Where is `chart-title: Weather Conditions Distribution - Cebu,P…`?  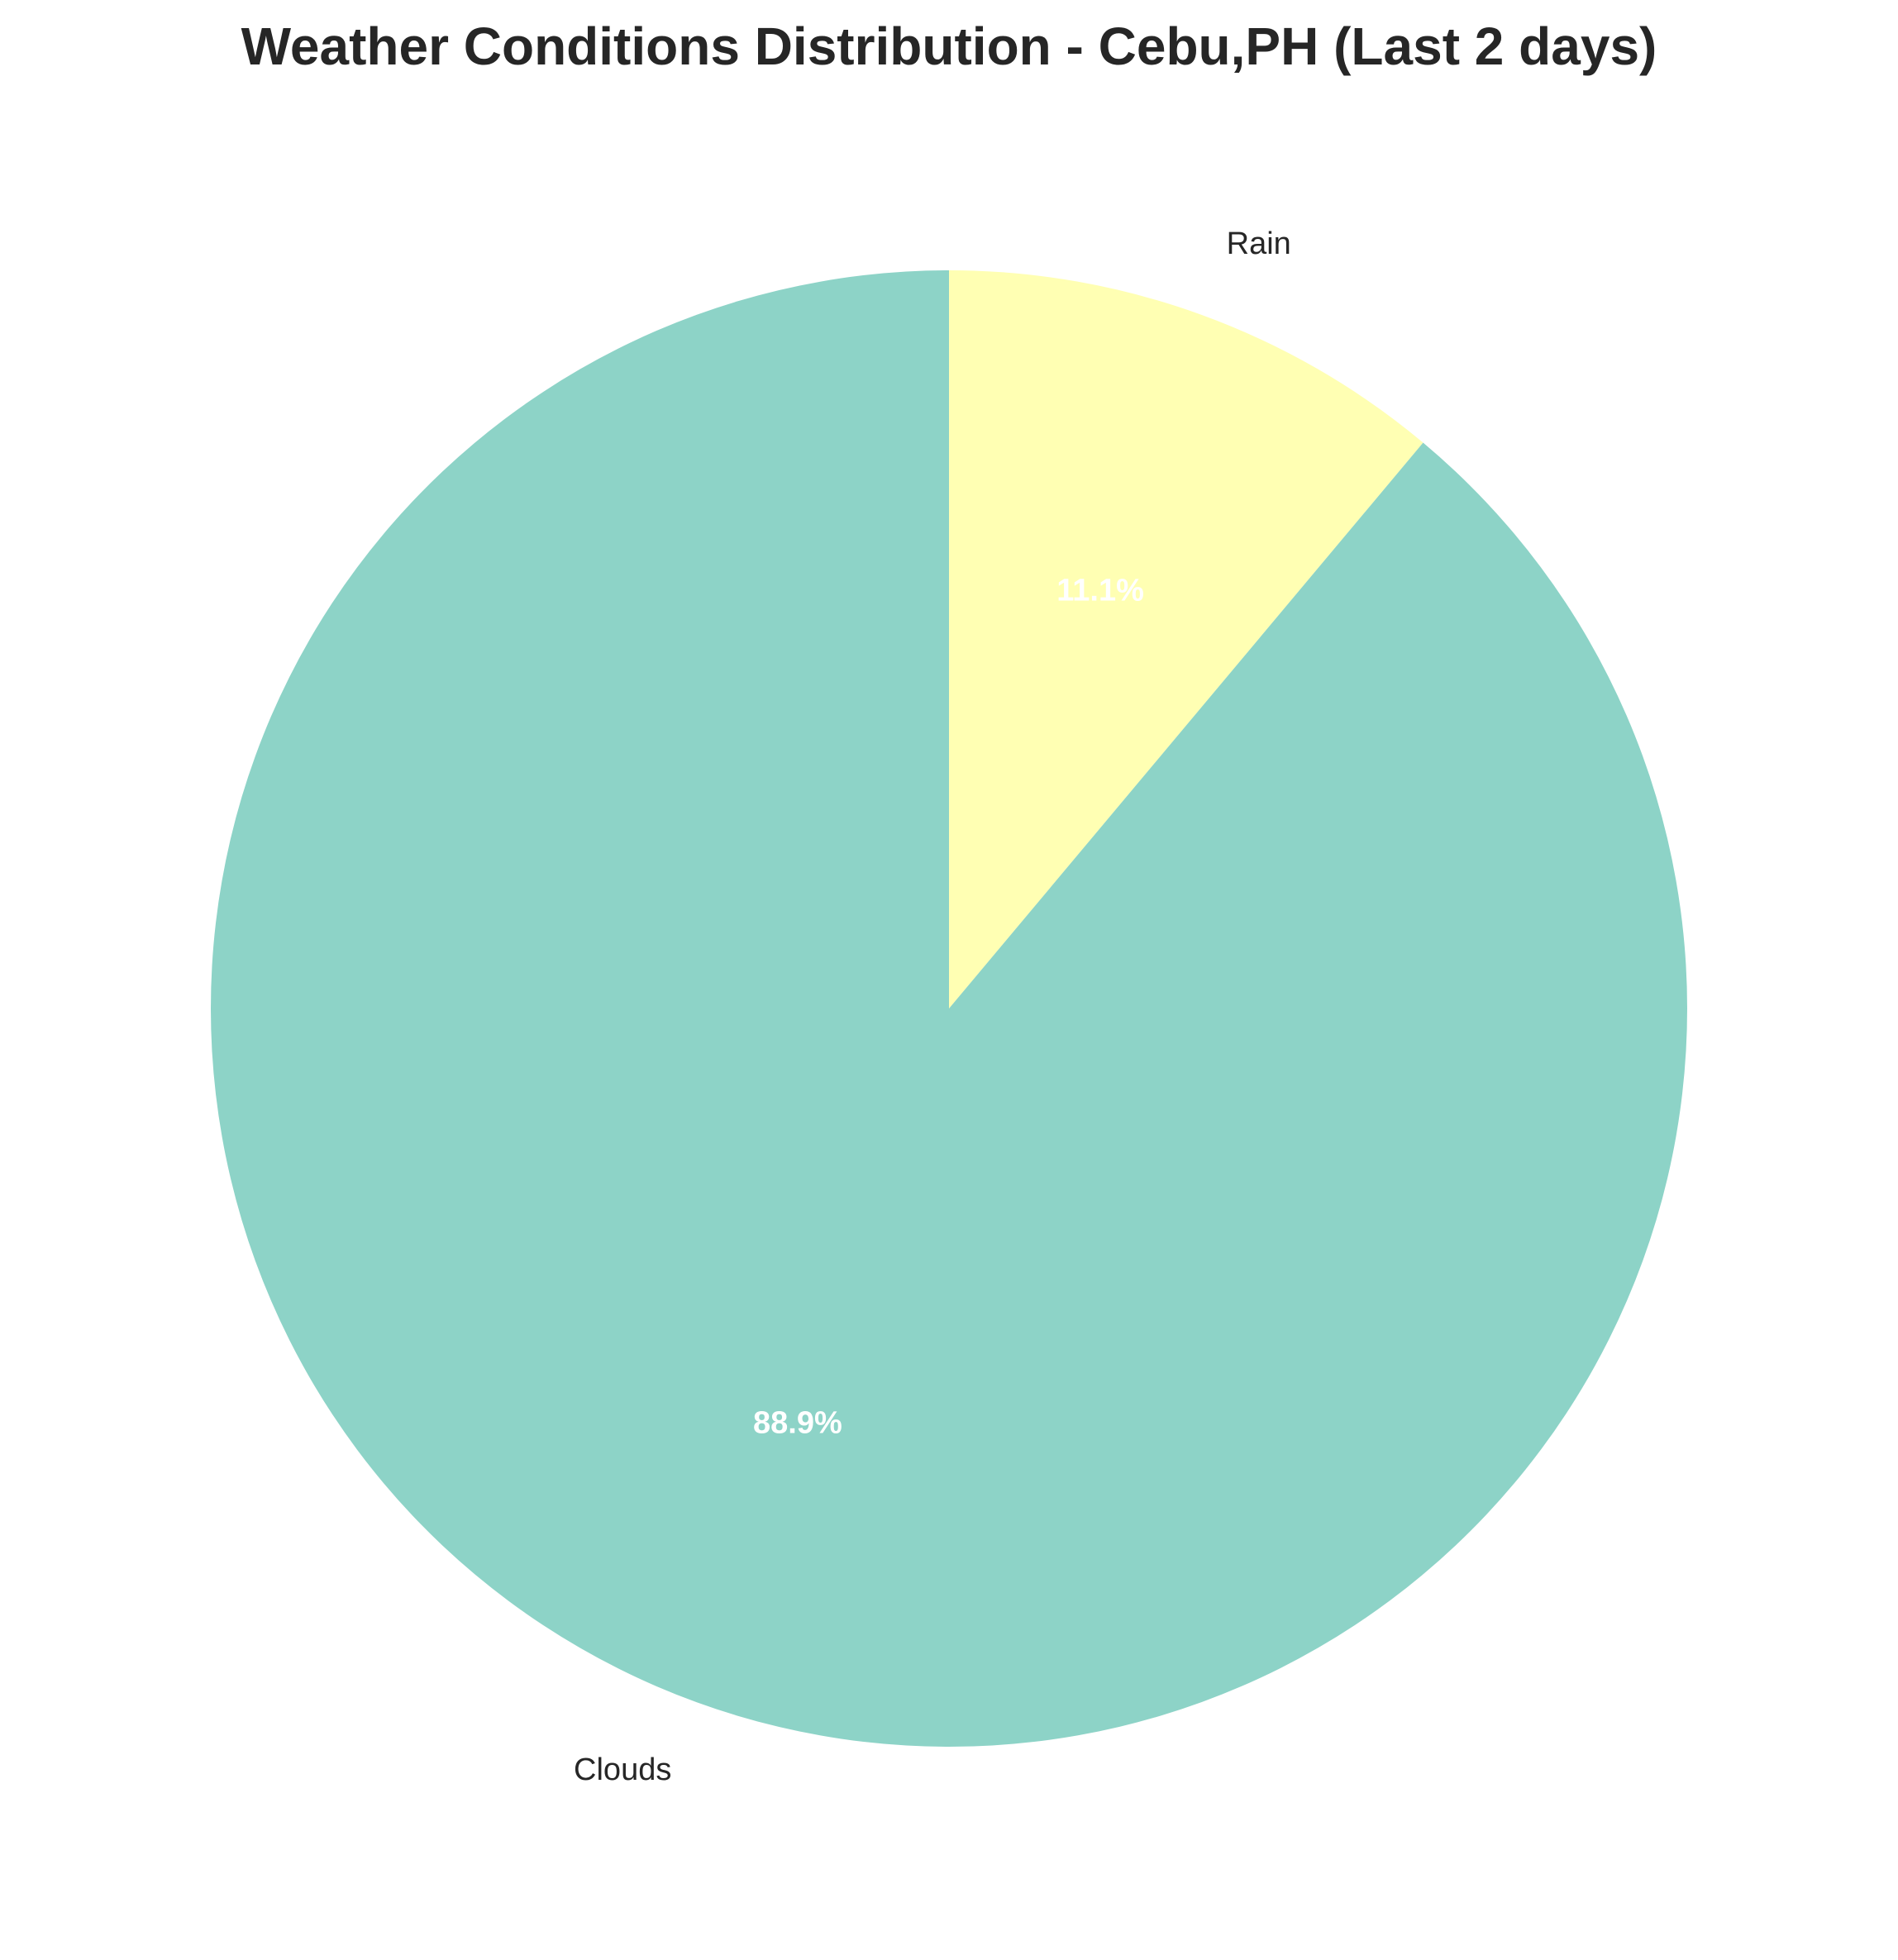
chart-title: Weather Conditions Distribution - Cebu,P… is located at coordinates (949, 46).